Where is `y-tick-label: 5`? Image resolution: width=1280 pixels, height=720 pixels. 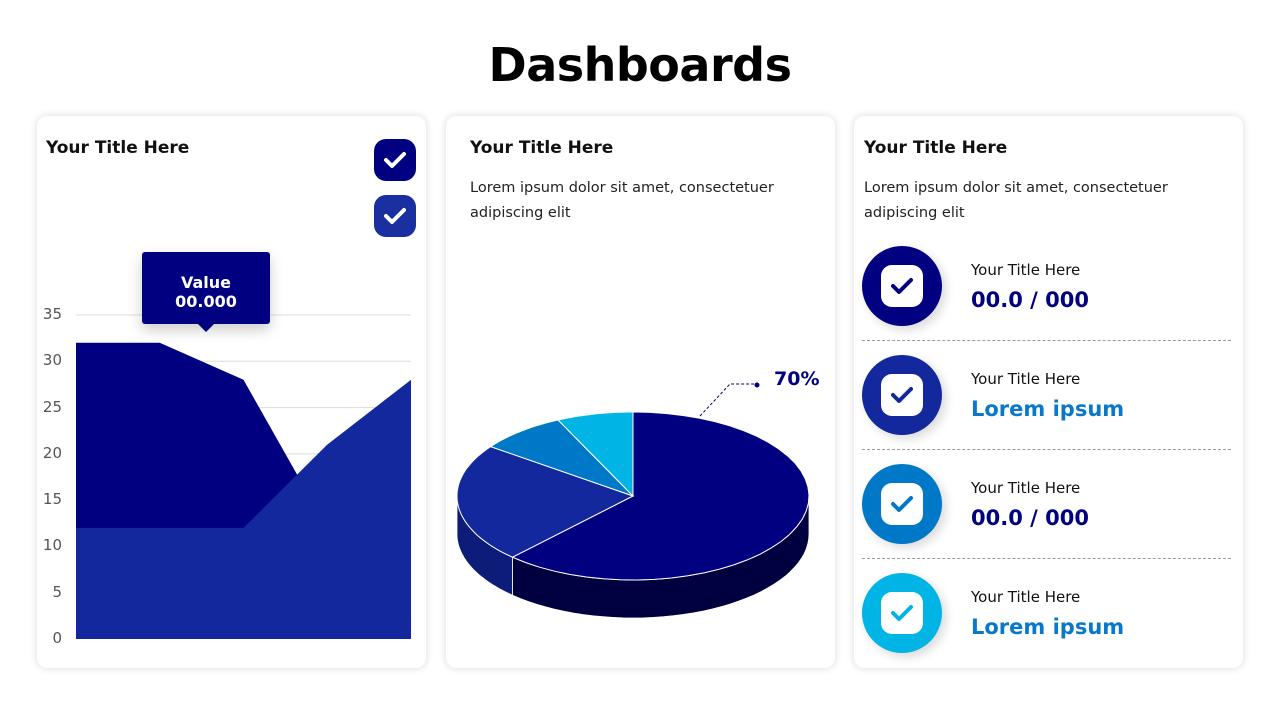
y-tick-label: 5 is located at coordinates (57, 591).